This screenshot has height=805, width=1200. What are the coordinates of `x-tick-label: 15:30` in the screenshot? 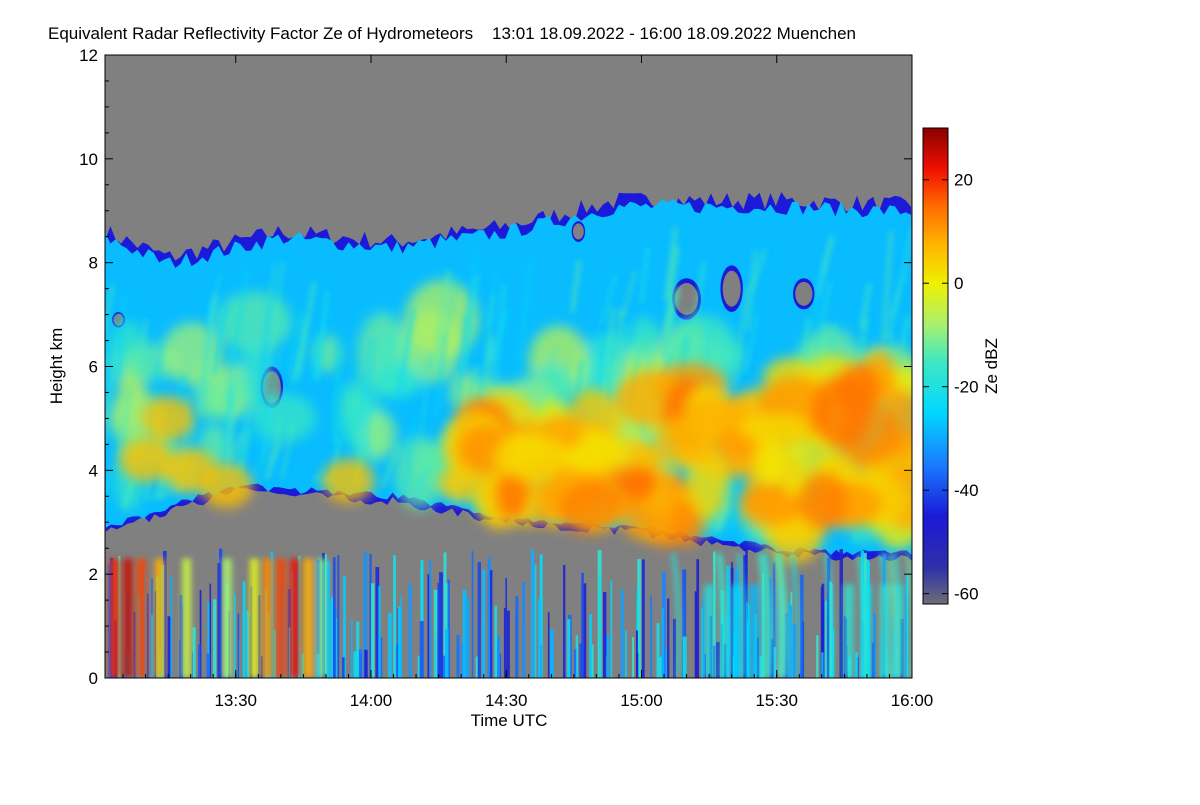 It's located at (776, 700).